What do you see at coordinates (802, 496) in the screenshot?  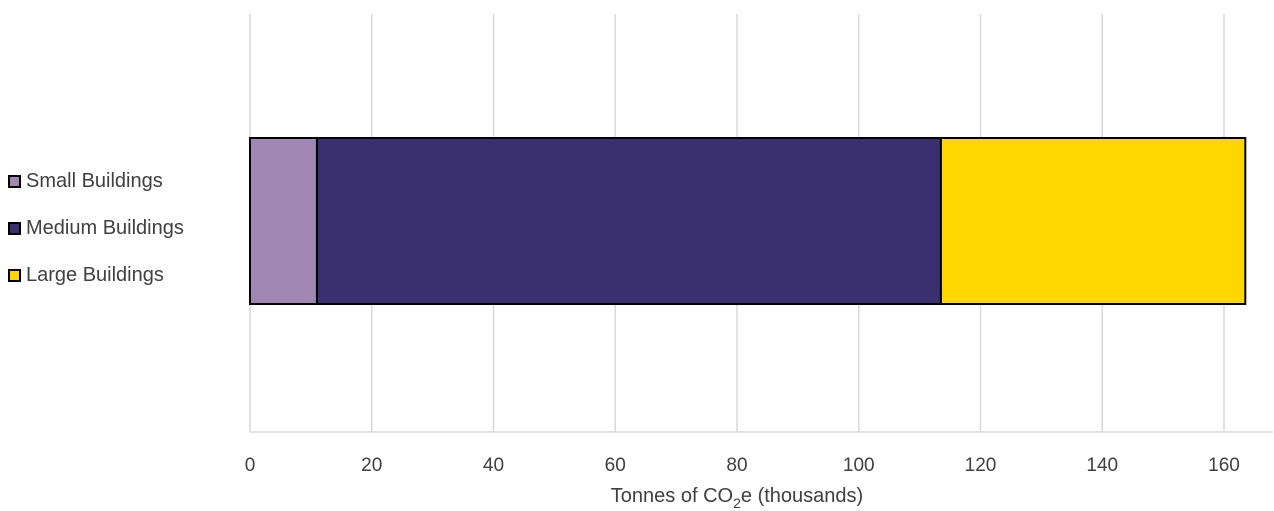 I see `x-axis-title-suffix: e (thousands)` at bounding box center [802, 496].